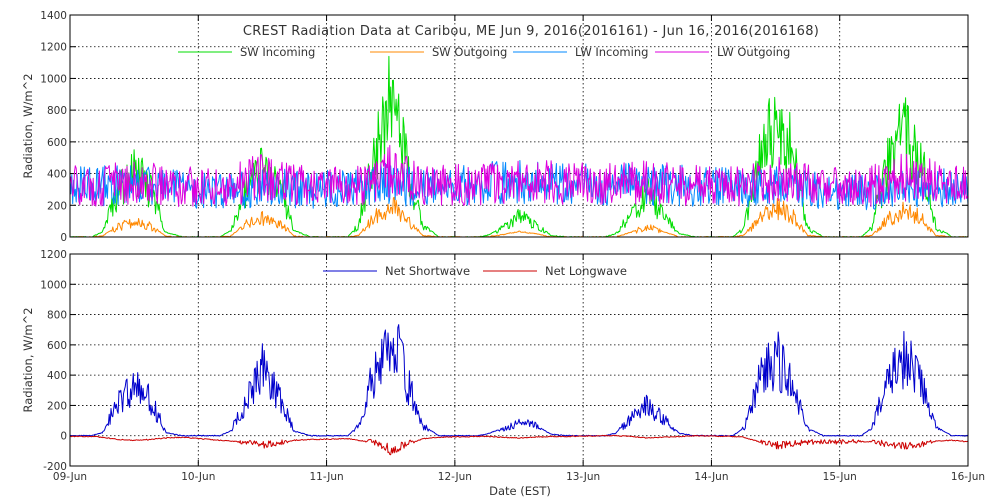 This screenshot has height=500, width=1000. What do you see at coordinates (427, 271) in the screenshot?
I see `legend-label: Net Shortwave` at bounding box center [427, 271].